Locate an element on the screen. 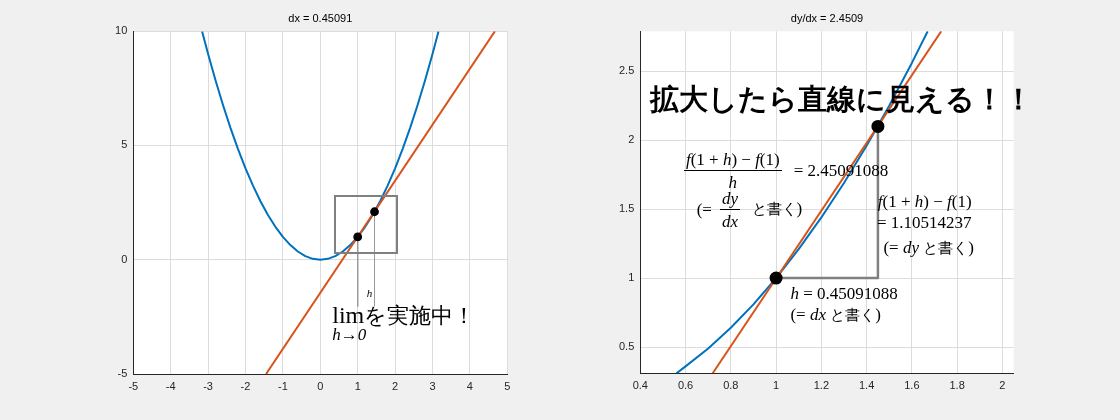  annotation: dx is located at coordinates (729, 222).